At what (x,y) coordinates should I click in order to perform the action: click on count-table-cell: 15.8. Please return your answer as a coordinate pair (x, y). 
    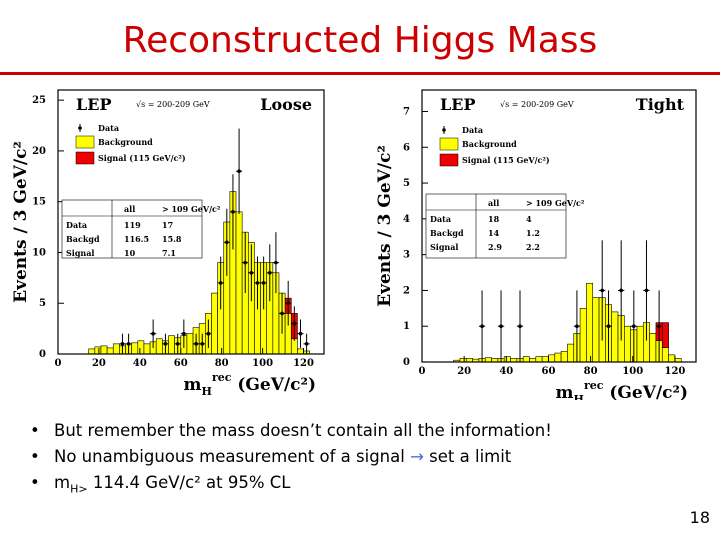
    Looking at the image, I should click on (172, 239).